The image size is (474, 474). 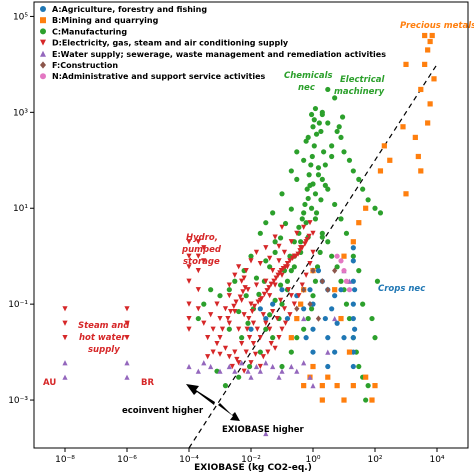 I want to click on annotation-au: AU, so click(x=49, y=383).